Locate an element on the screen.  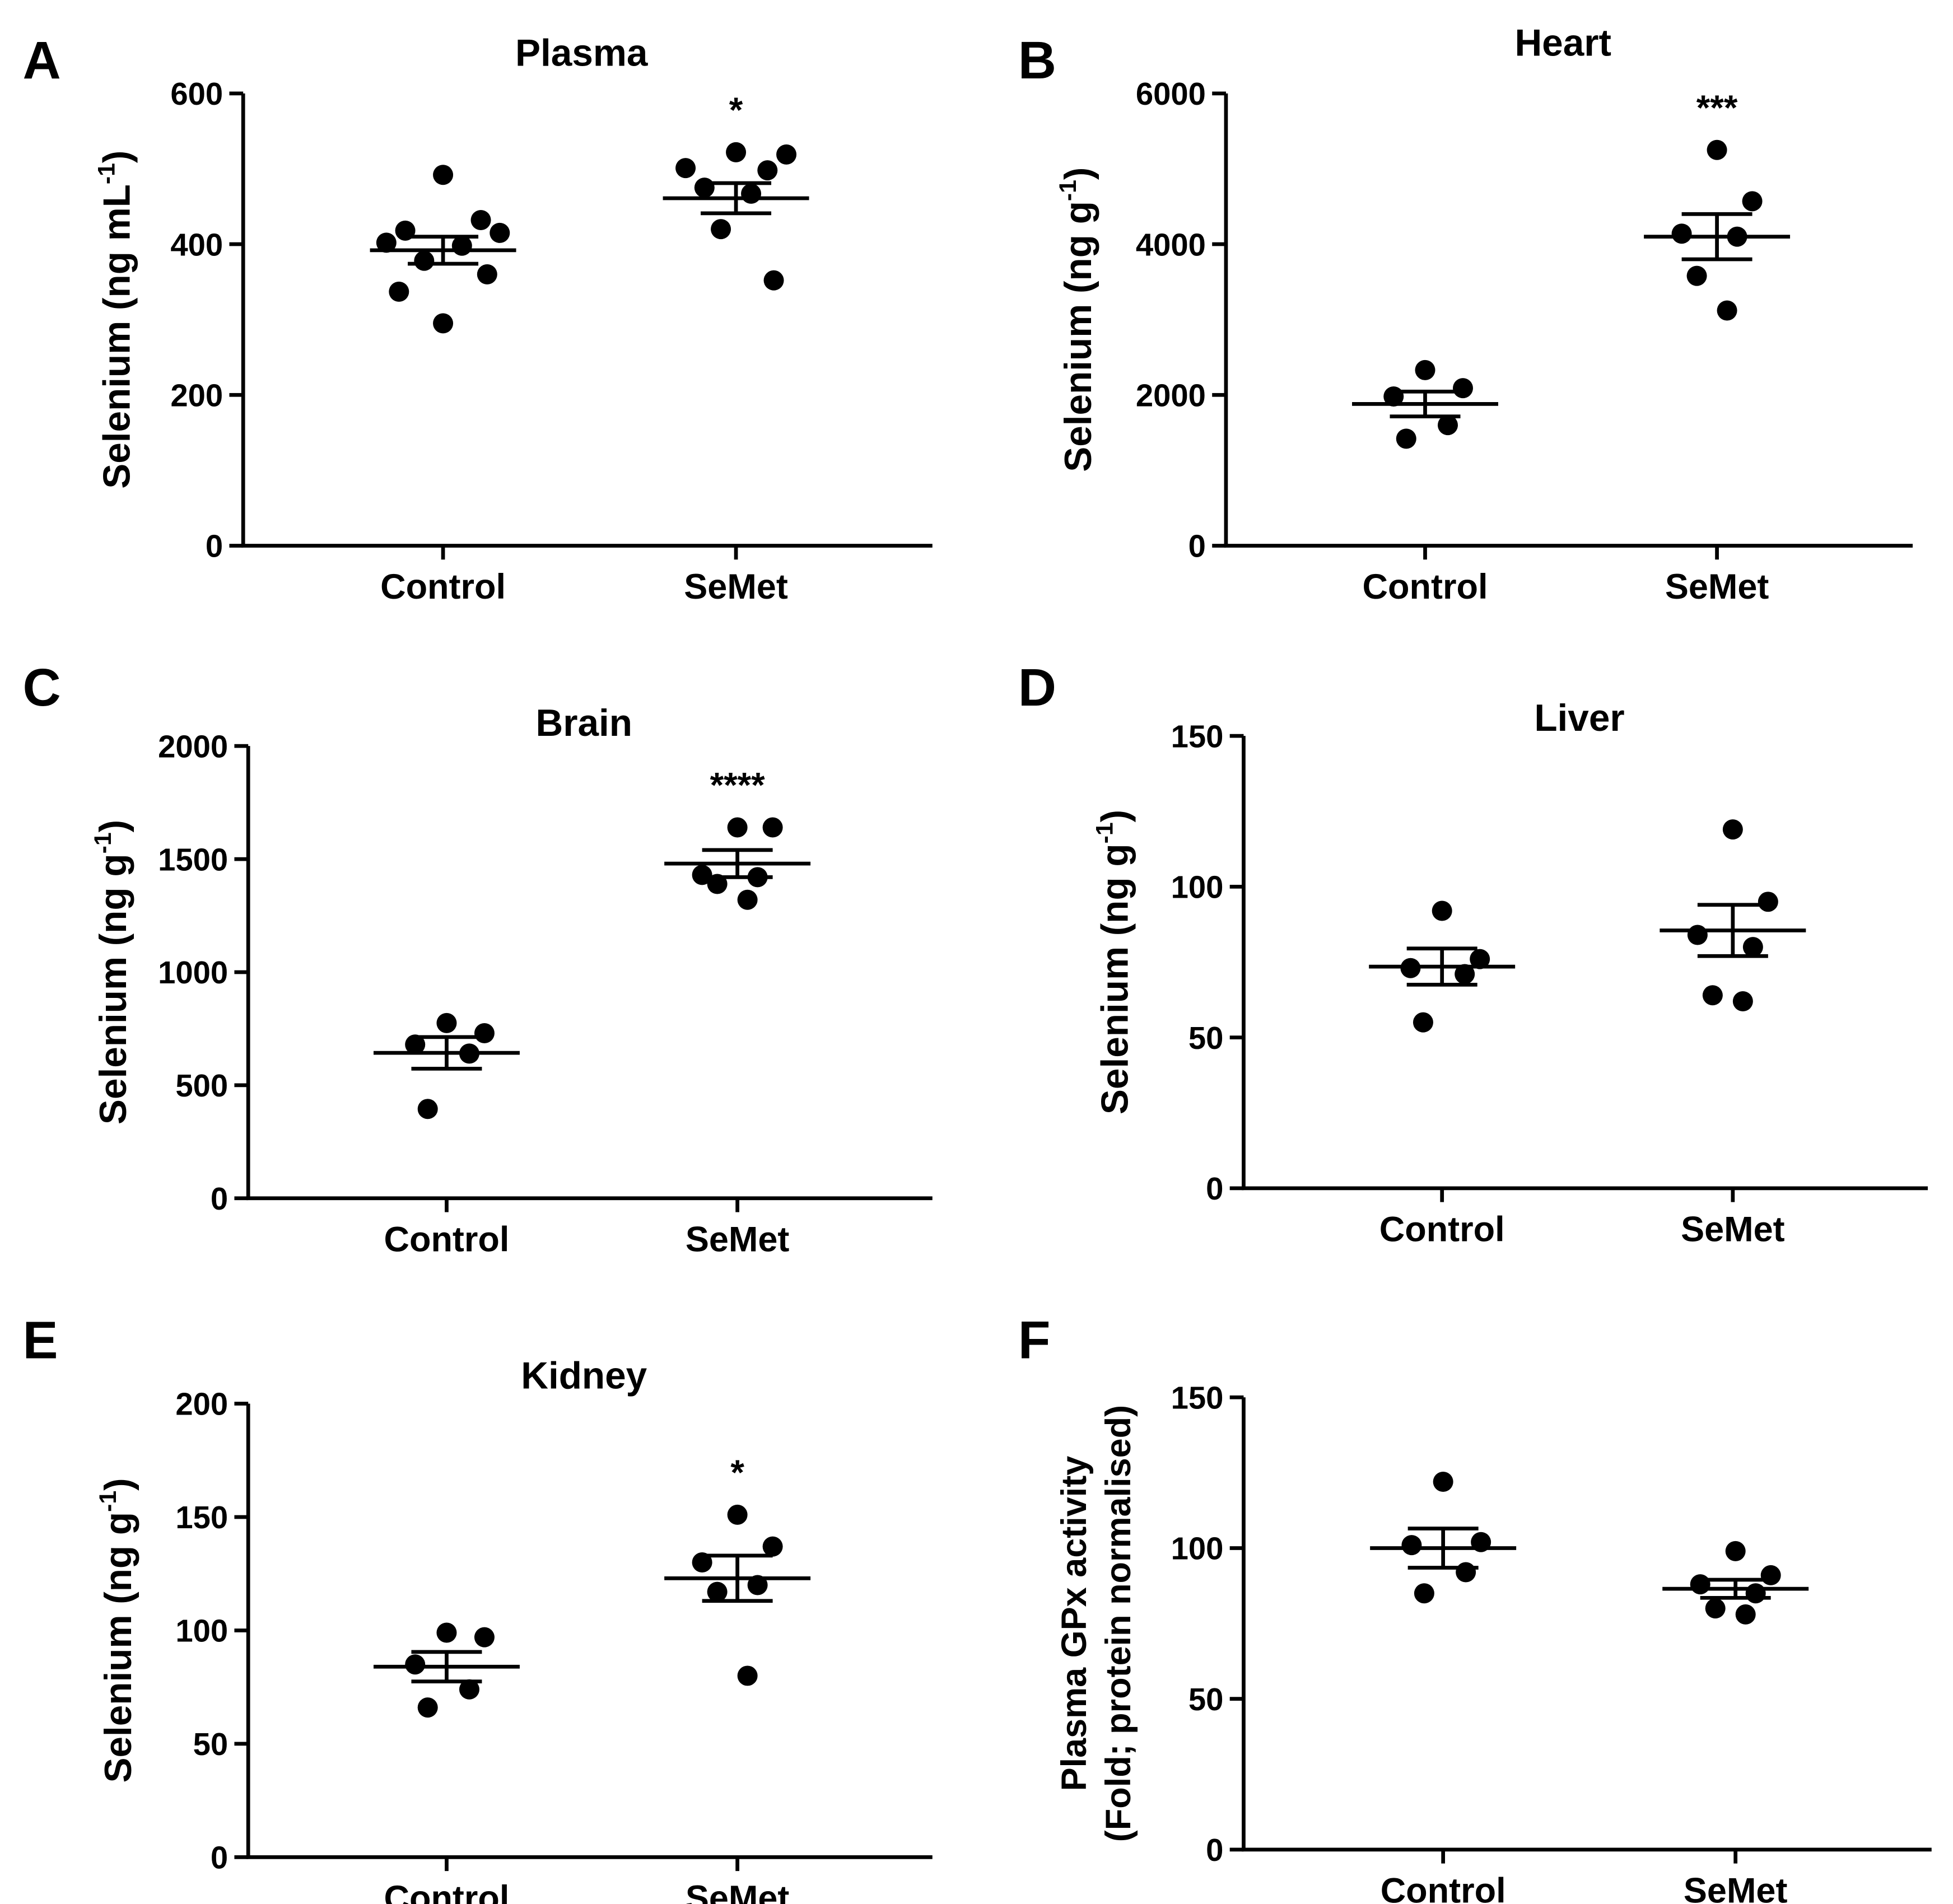
y-tick-label: 1500 is located at coordinates (193, 860).